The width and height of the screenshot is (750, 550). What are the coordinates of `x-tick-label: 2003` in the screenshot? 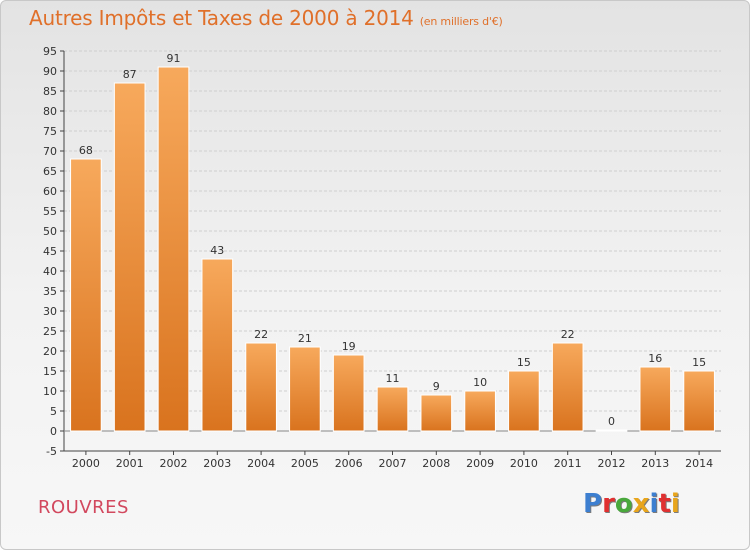 It's located at (217, 463).